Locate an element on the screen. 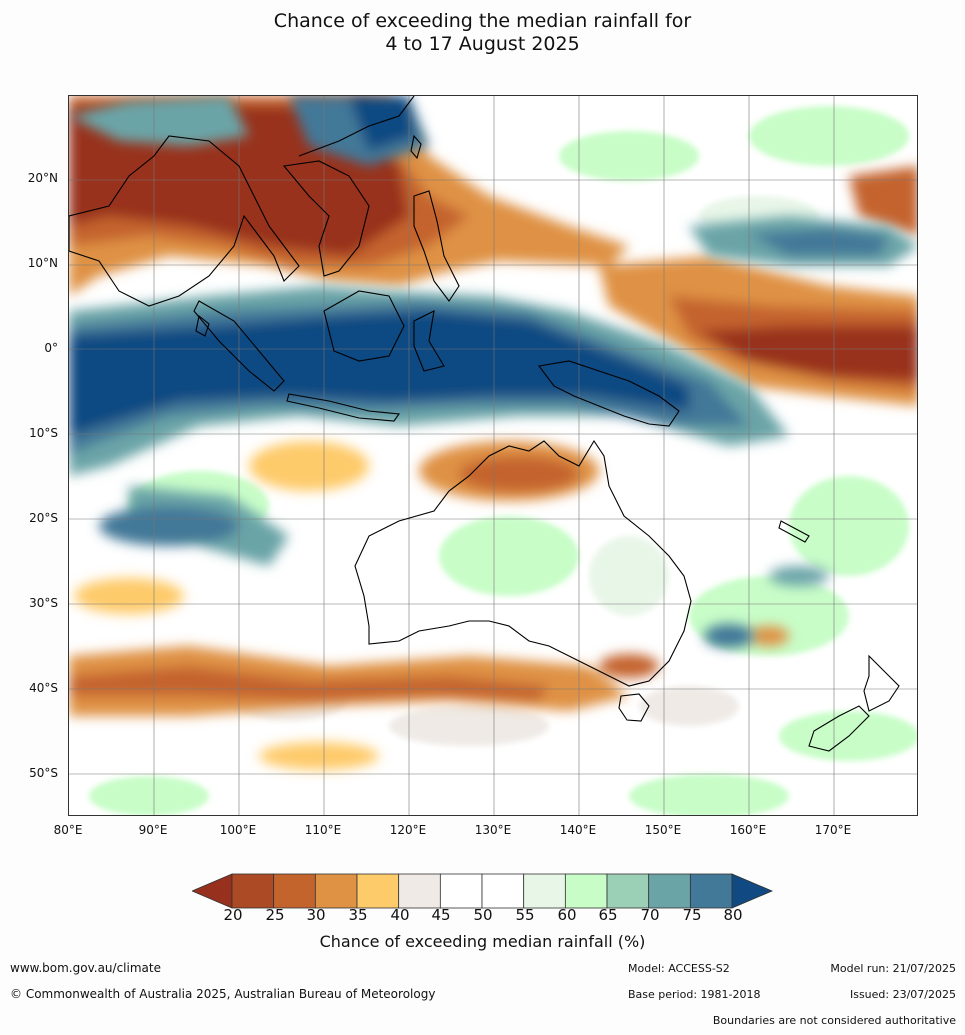  lat-label-50s: 50°S is located at coordinates (43, 773).